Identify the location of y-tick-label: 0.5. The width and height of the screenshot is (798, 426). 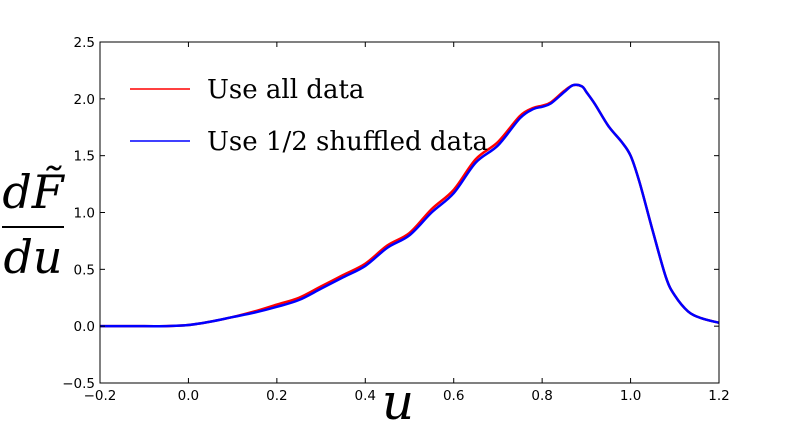
(84, 270).